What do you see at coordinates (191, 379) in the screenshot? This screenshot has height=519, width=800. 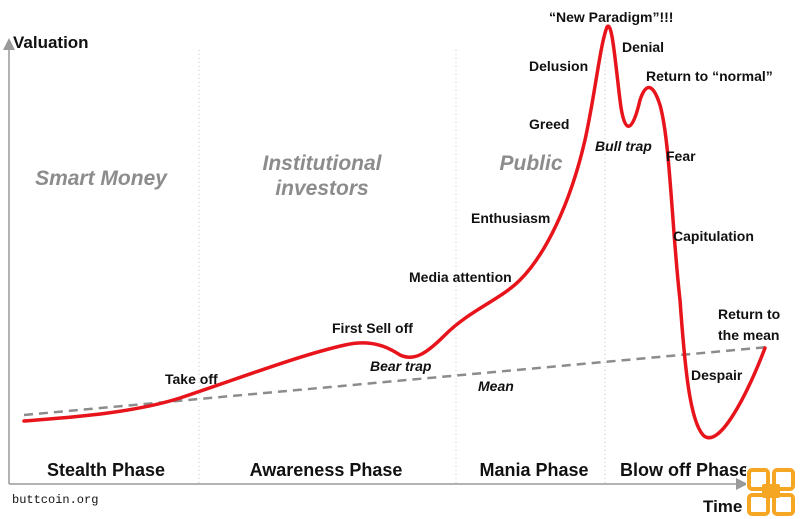 I see `label-take-off: Take off` at bounding box center [191, 379].